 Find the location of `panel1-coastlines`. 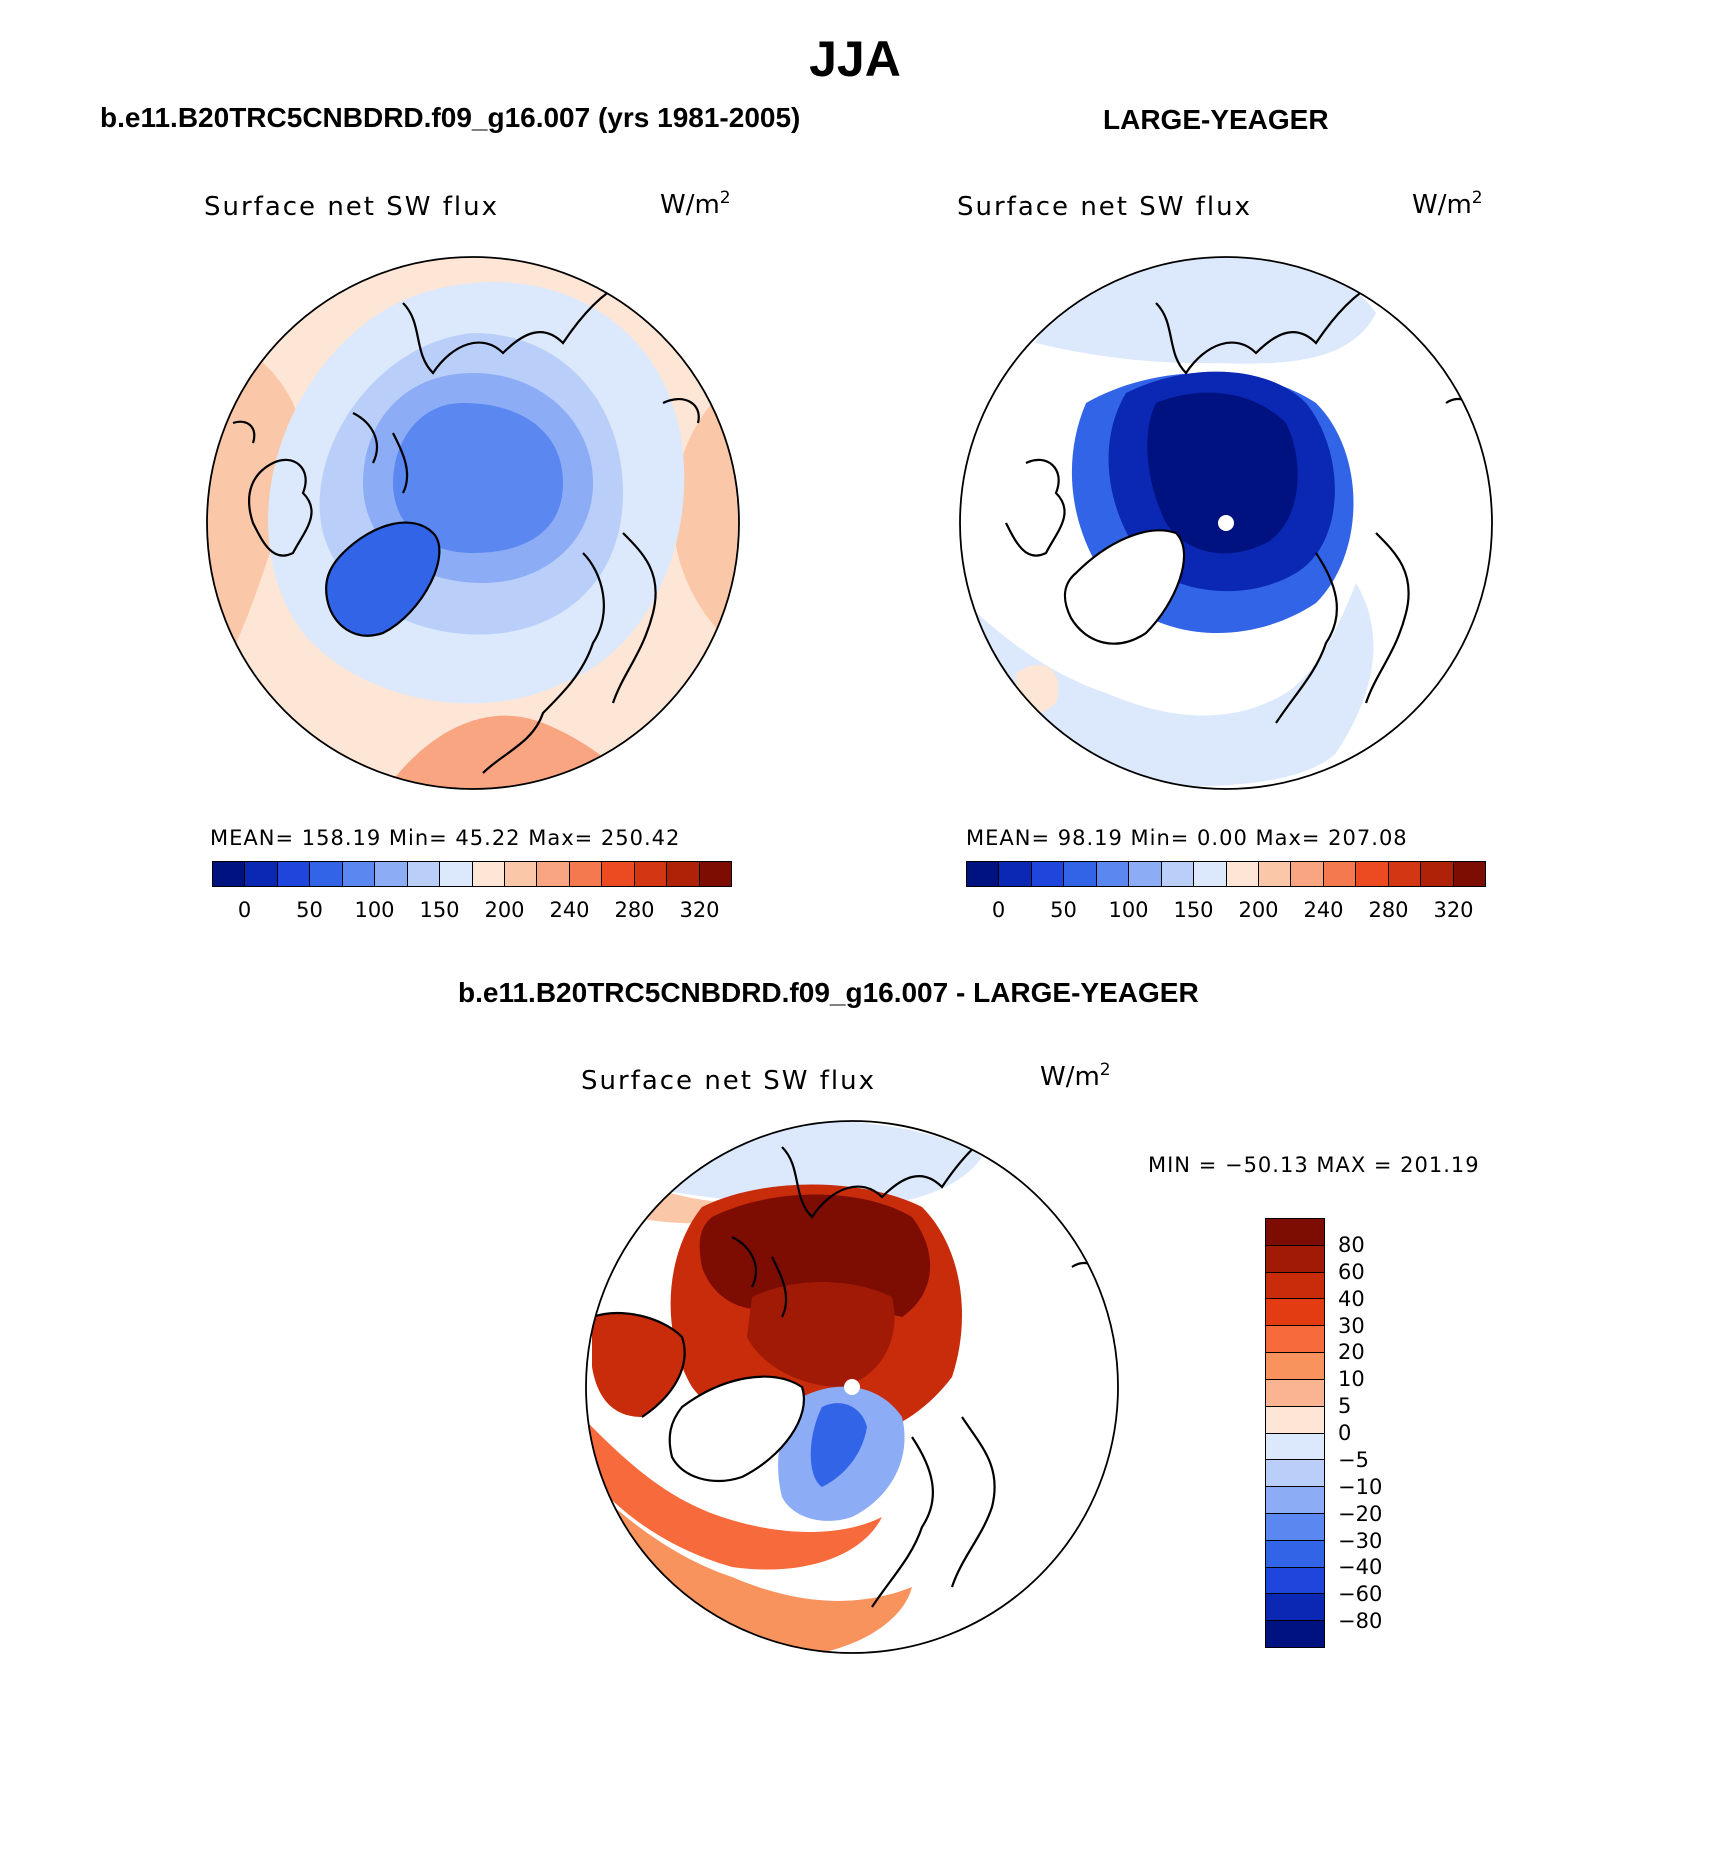

panel1-coastlines is located at coordinates (466, 528).